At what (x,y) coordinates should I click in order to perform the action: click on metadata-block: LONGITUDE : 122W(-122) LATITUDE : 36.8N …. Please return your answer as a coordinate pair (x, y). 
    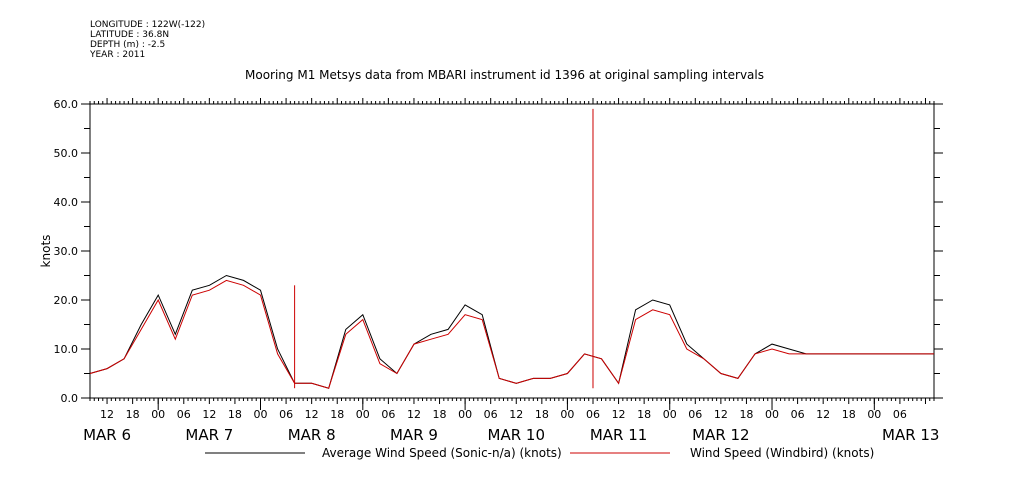
    Looking at the image, I should click on (147, 40).